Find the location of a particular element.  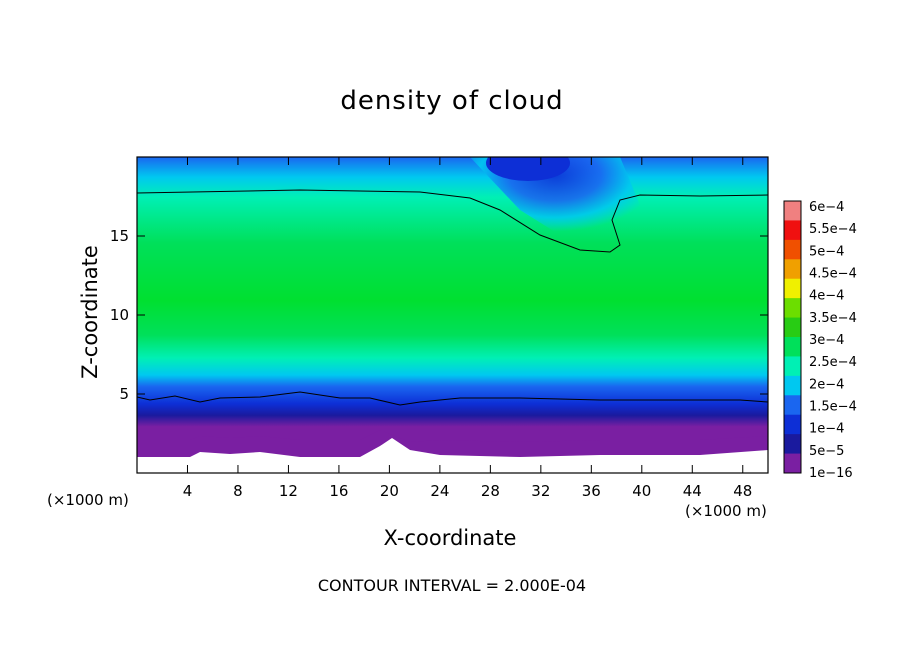

contour-high is located at coordinates (452, 221).